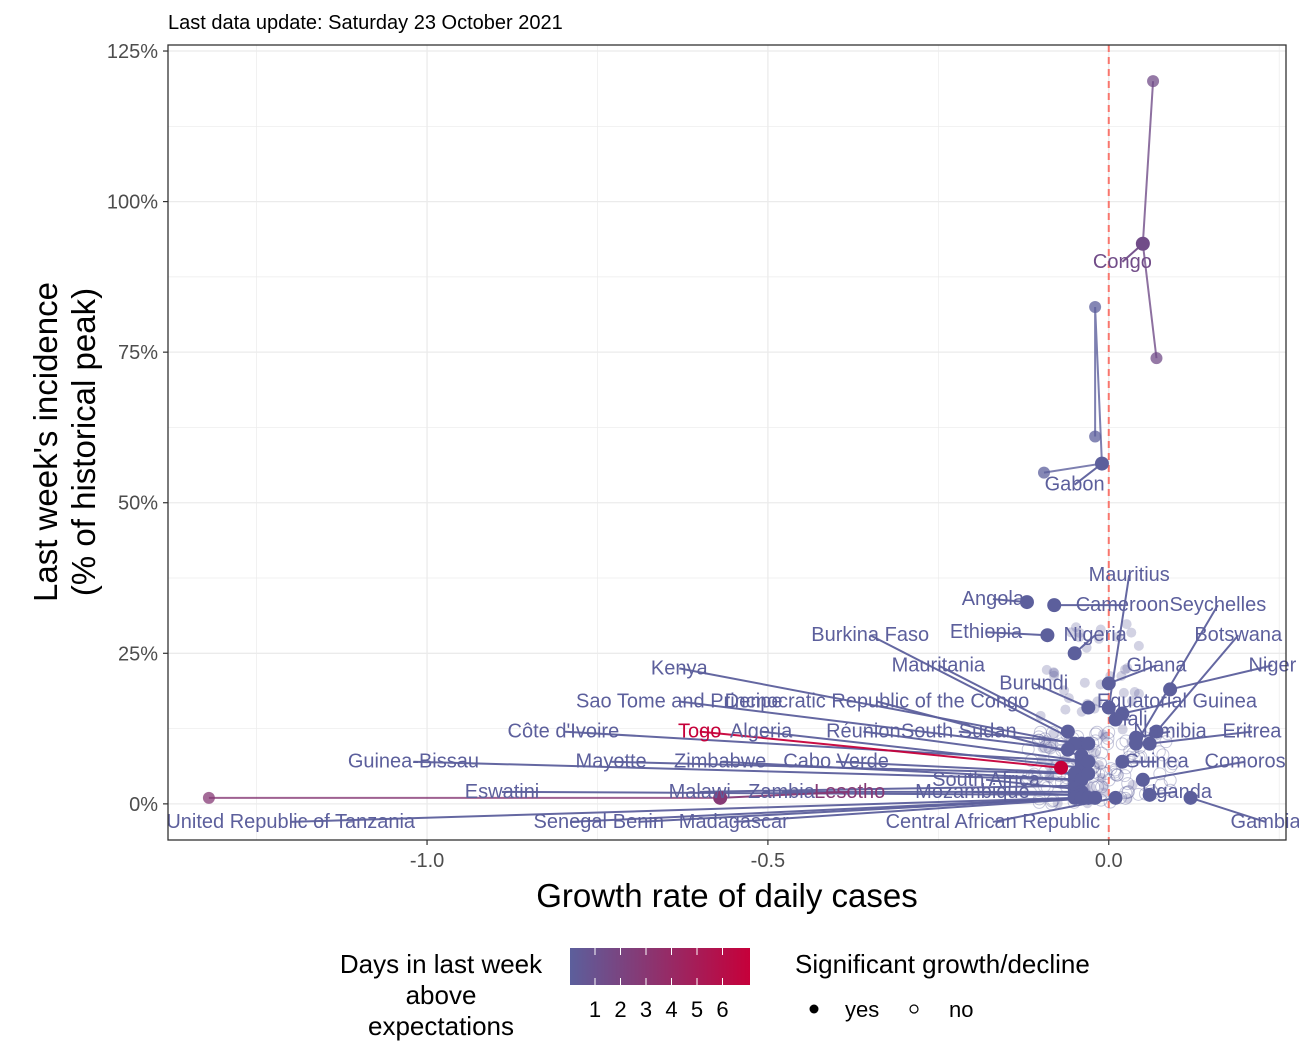 The width and height of the screenshot is (1299, 1062). I want to click on label-sao-tome-and-principe: Sao Tome and Principe, so click(679, 701).